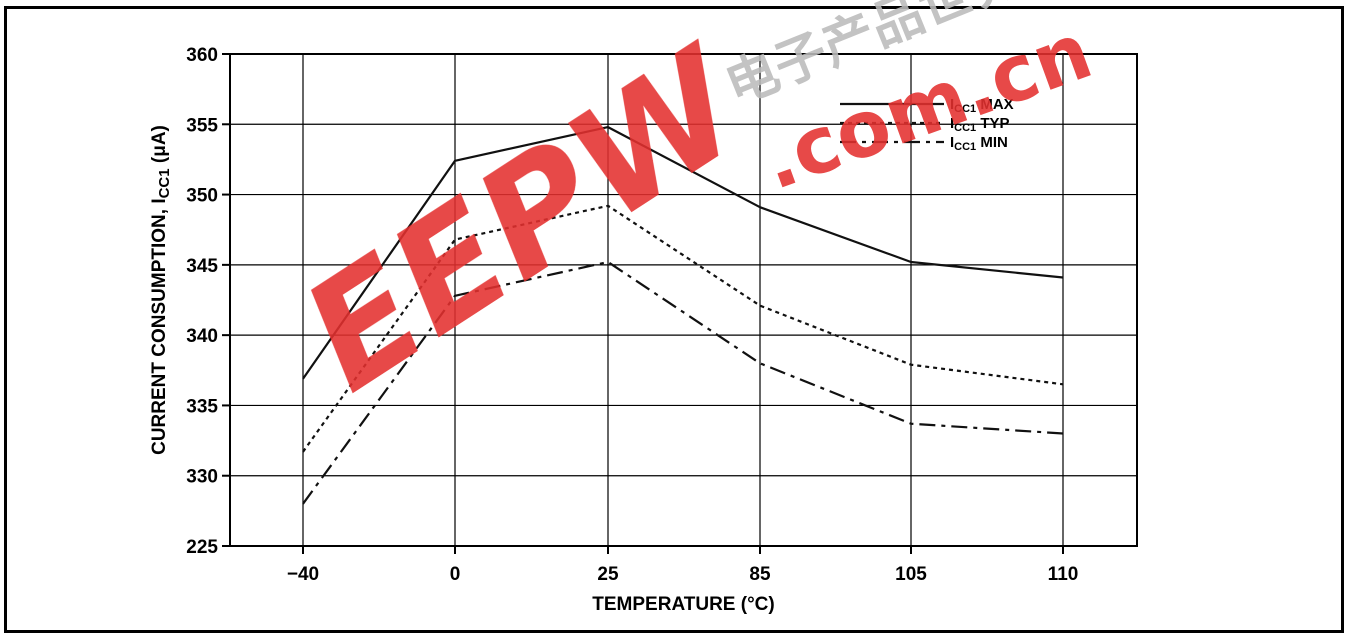 Image resolution: width=1356 pixels, height=641 pixels. Describe the element at coordinates (303, 574) in the screenshot. I see `x-tick-label: −40` at that location.